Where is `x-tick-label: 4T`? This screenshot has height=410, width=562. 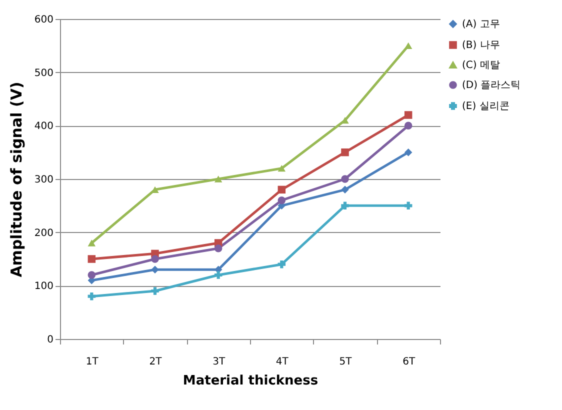 x-tick-label: 4T is located at coordinates (283, 362).